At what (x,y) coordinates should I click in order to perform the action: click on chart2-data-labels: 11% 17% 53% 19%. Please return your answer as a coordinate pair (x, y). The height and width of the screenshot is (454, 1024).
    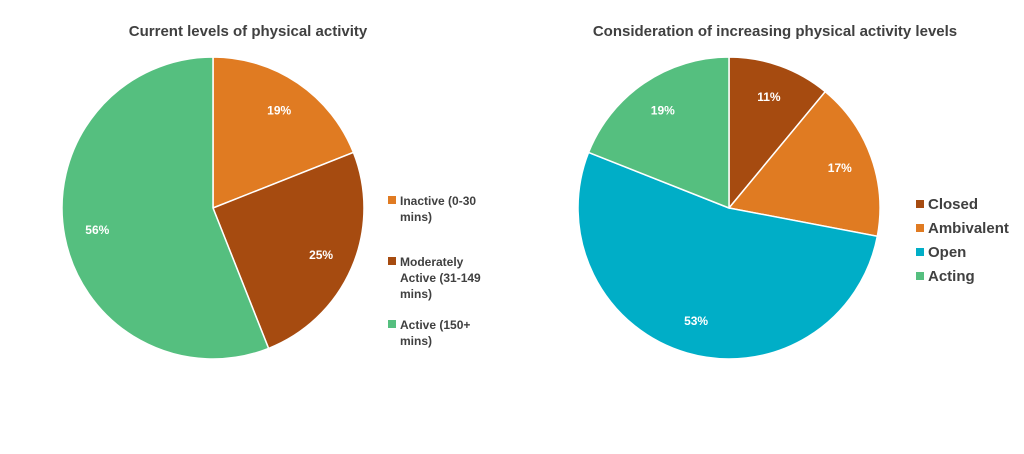
    Looking at the image, I should click on (751, 209).